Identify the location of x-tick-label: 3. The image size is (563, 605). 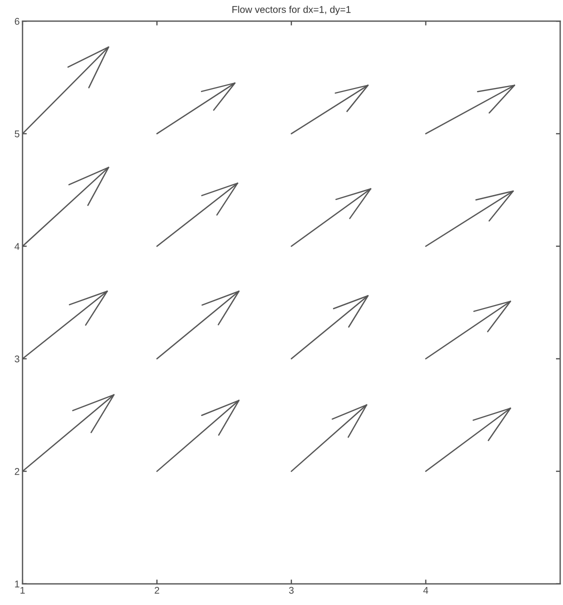
(291, 590).